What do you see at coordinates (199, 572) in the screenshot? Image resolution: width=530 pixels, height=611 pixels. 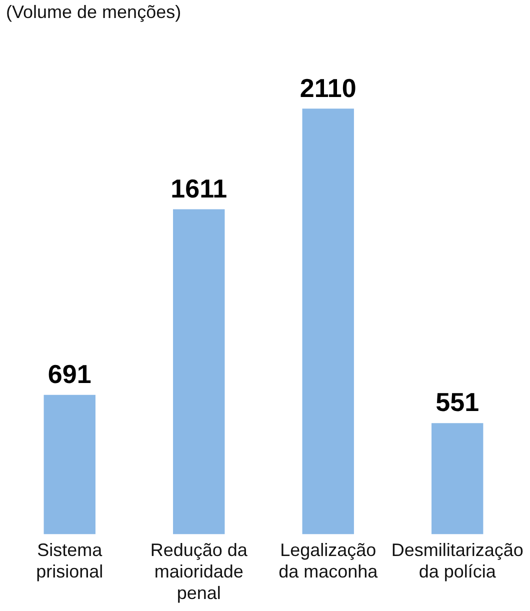 I see `x-tick-label: Redução da maioridade penal` at bounding box center [199, 572].